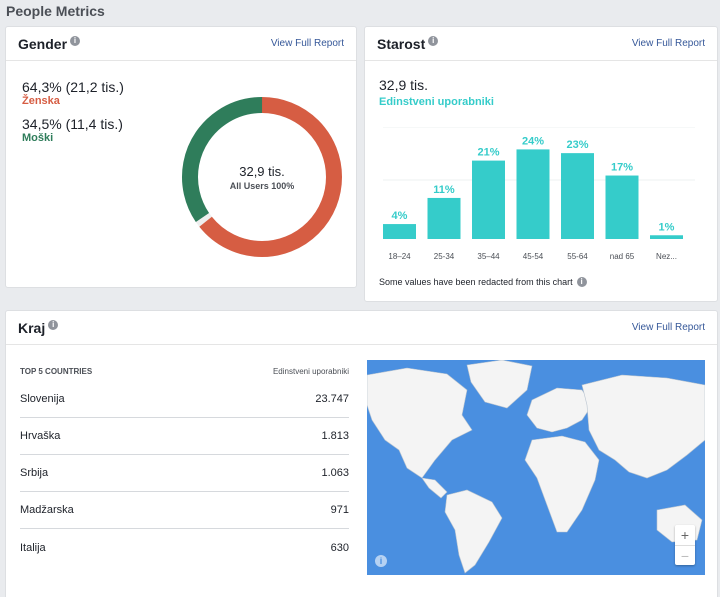 This screenshot has width=720, height=597. I want to click on male-stat: 34,5% (11,4 tis.) Moški, so click(72, 130).